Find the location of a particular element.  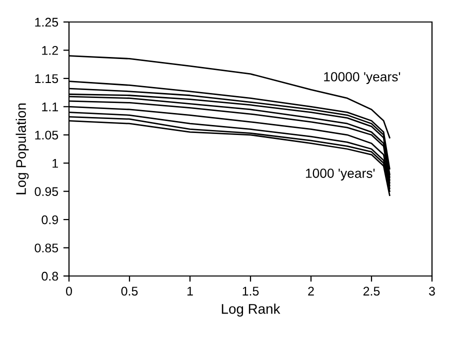

x-tick-label: 0 is located at coordinates (69, 291).